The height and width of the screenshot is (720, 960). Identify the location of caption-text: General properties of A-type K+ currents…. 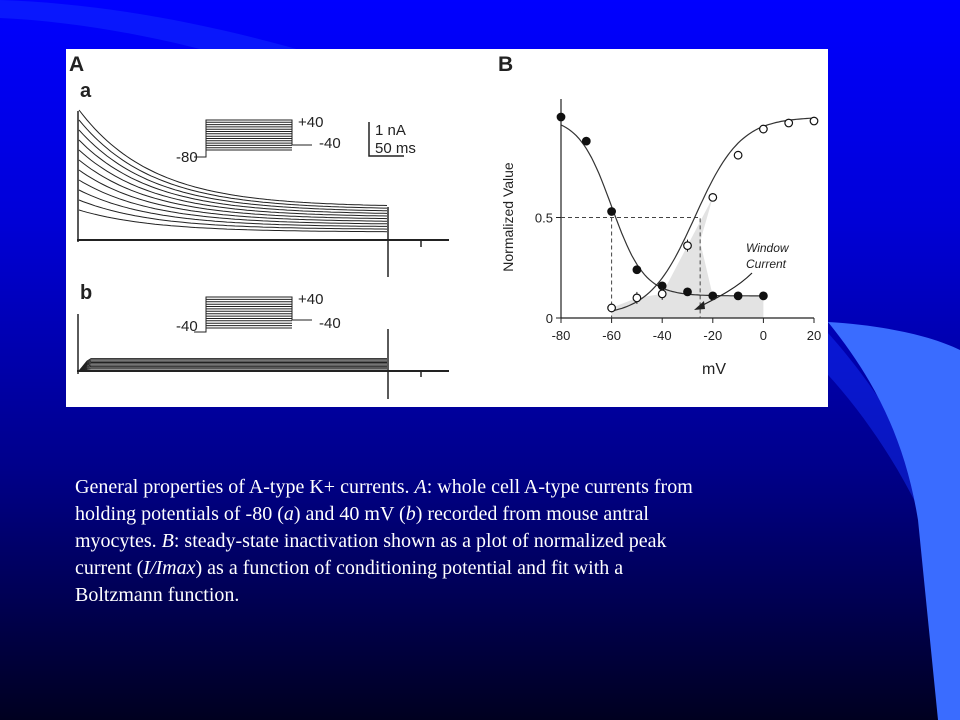
(245, 487).